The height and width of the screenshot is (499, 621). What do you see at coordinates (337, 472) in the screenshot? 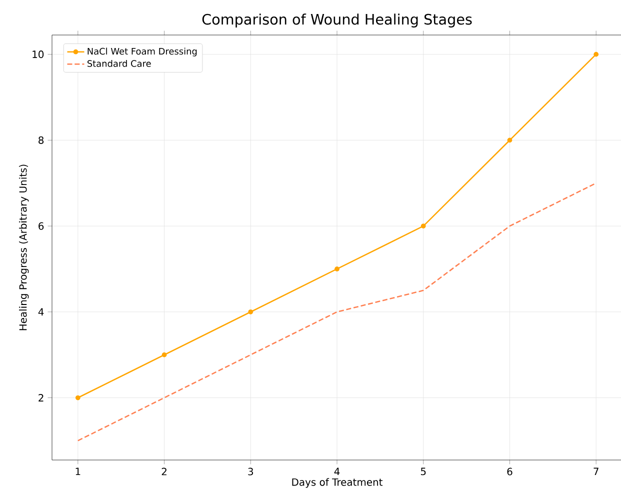
I see `x-tick-label: 4` at bounding box center [337, 472].